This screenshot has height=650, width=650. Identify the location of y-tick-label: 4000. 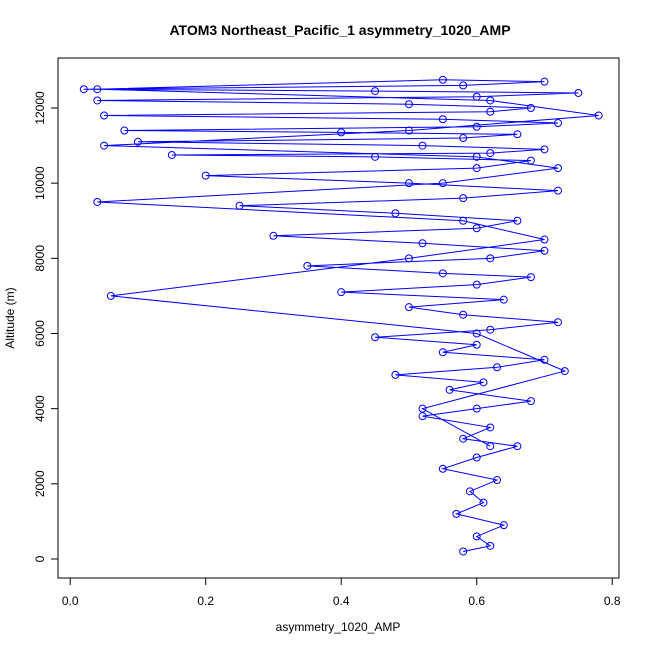
(40, 408).